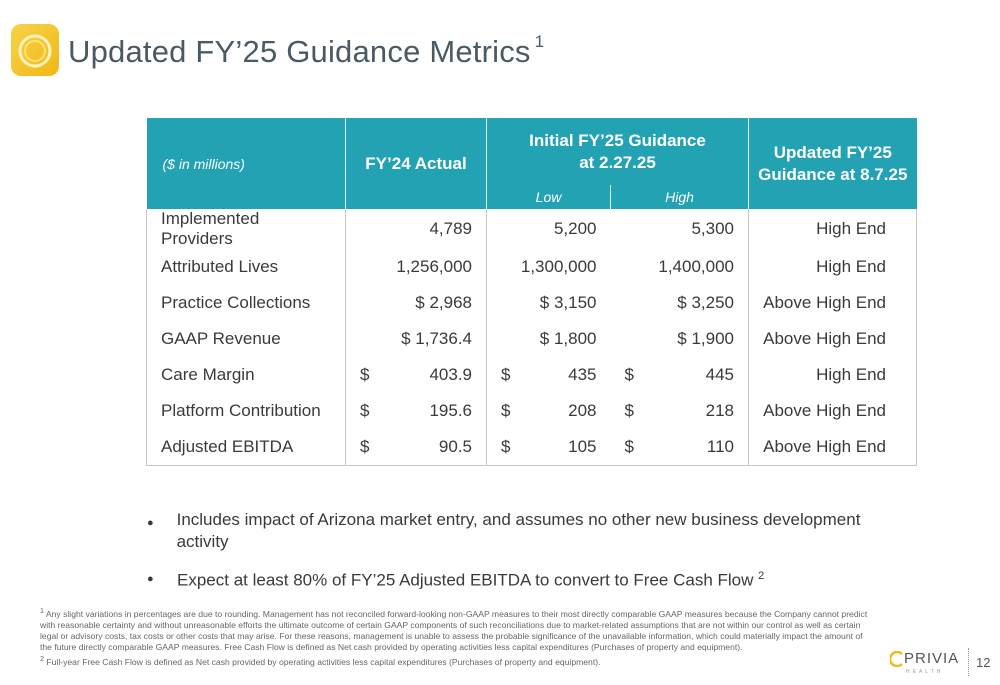 The height and width of the screenshot is (685, 1000). Describe the element at coordinates (246, 303) in the screenshot. I see `metric-name: Practice Collections` at that location.